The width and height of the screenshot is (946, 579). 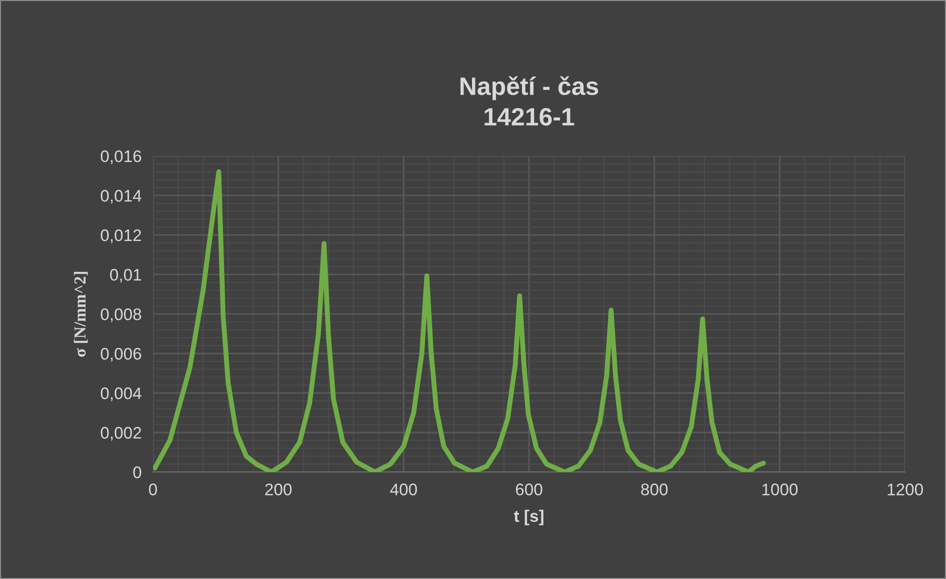 I want to click on y-tick-label: 0,004, so click(x=121, y=394).